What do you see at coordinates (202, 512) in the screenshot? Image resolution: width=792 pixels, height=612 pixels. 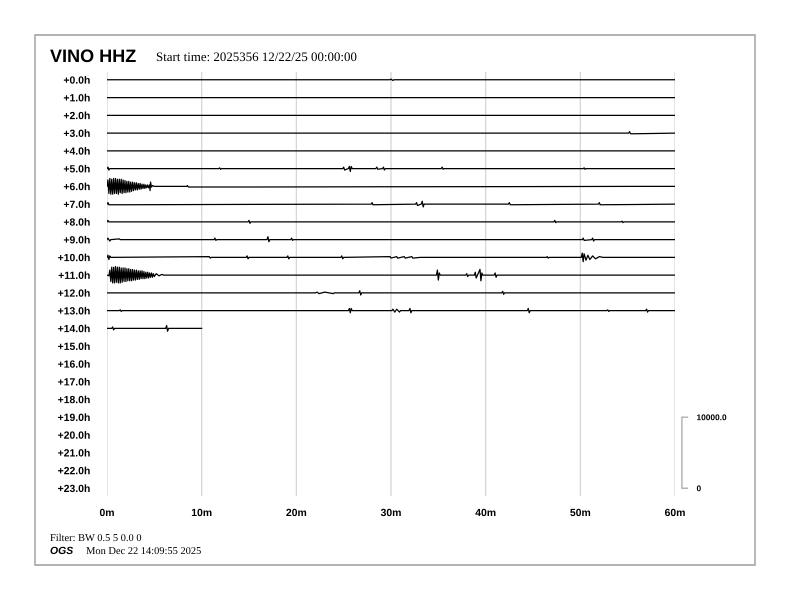 I see `x-tick-label: 10m` at bounding box center [202, 512].